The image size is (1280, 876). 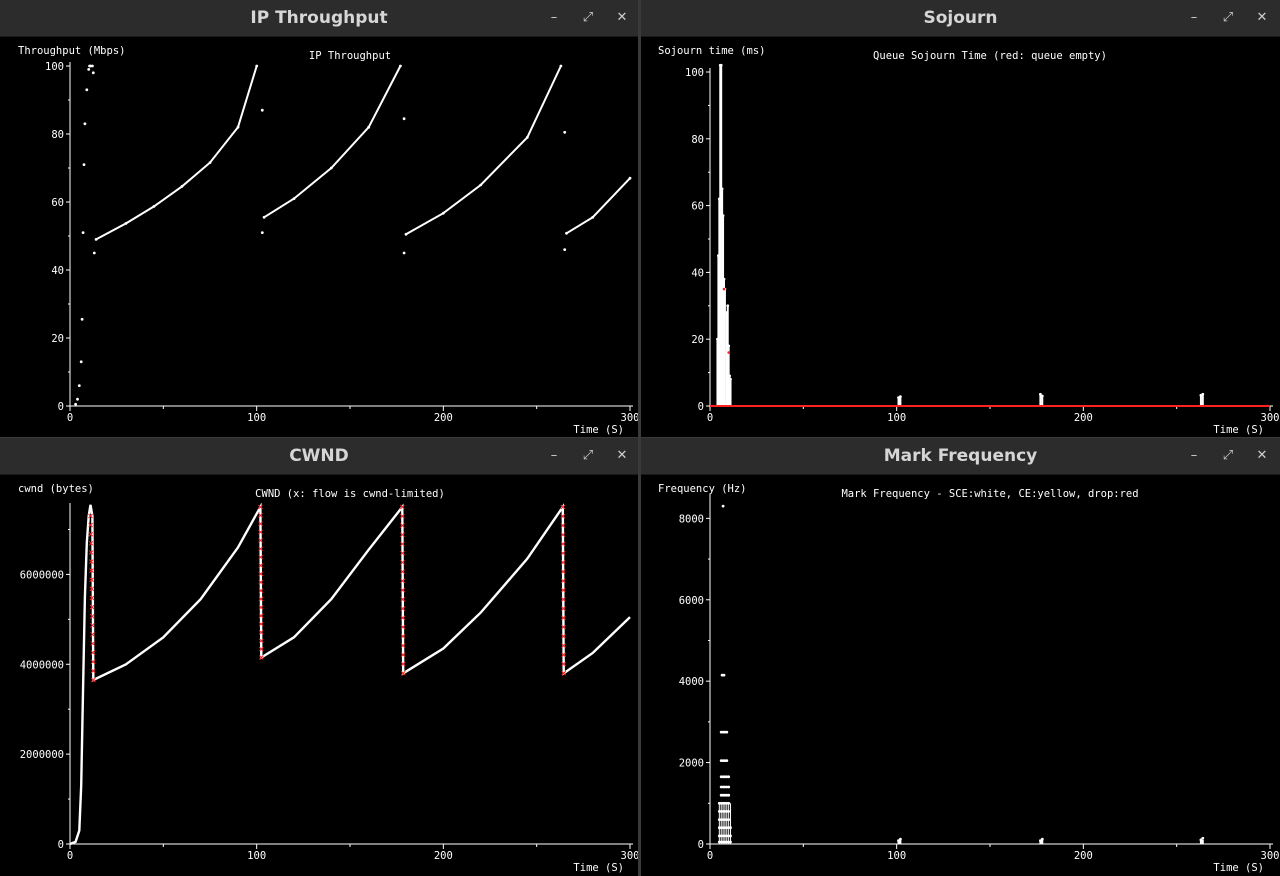 I want to click on window-title: CWND, so click(x=319, y=456).